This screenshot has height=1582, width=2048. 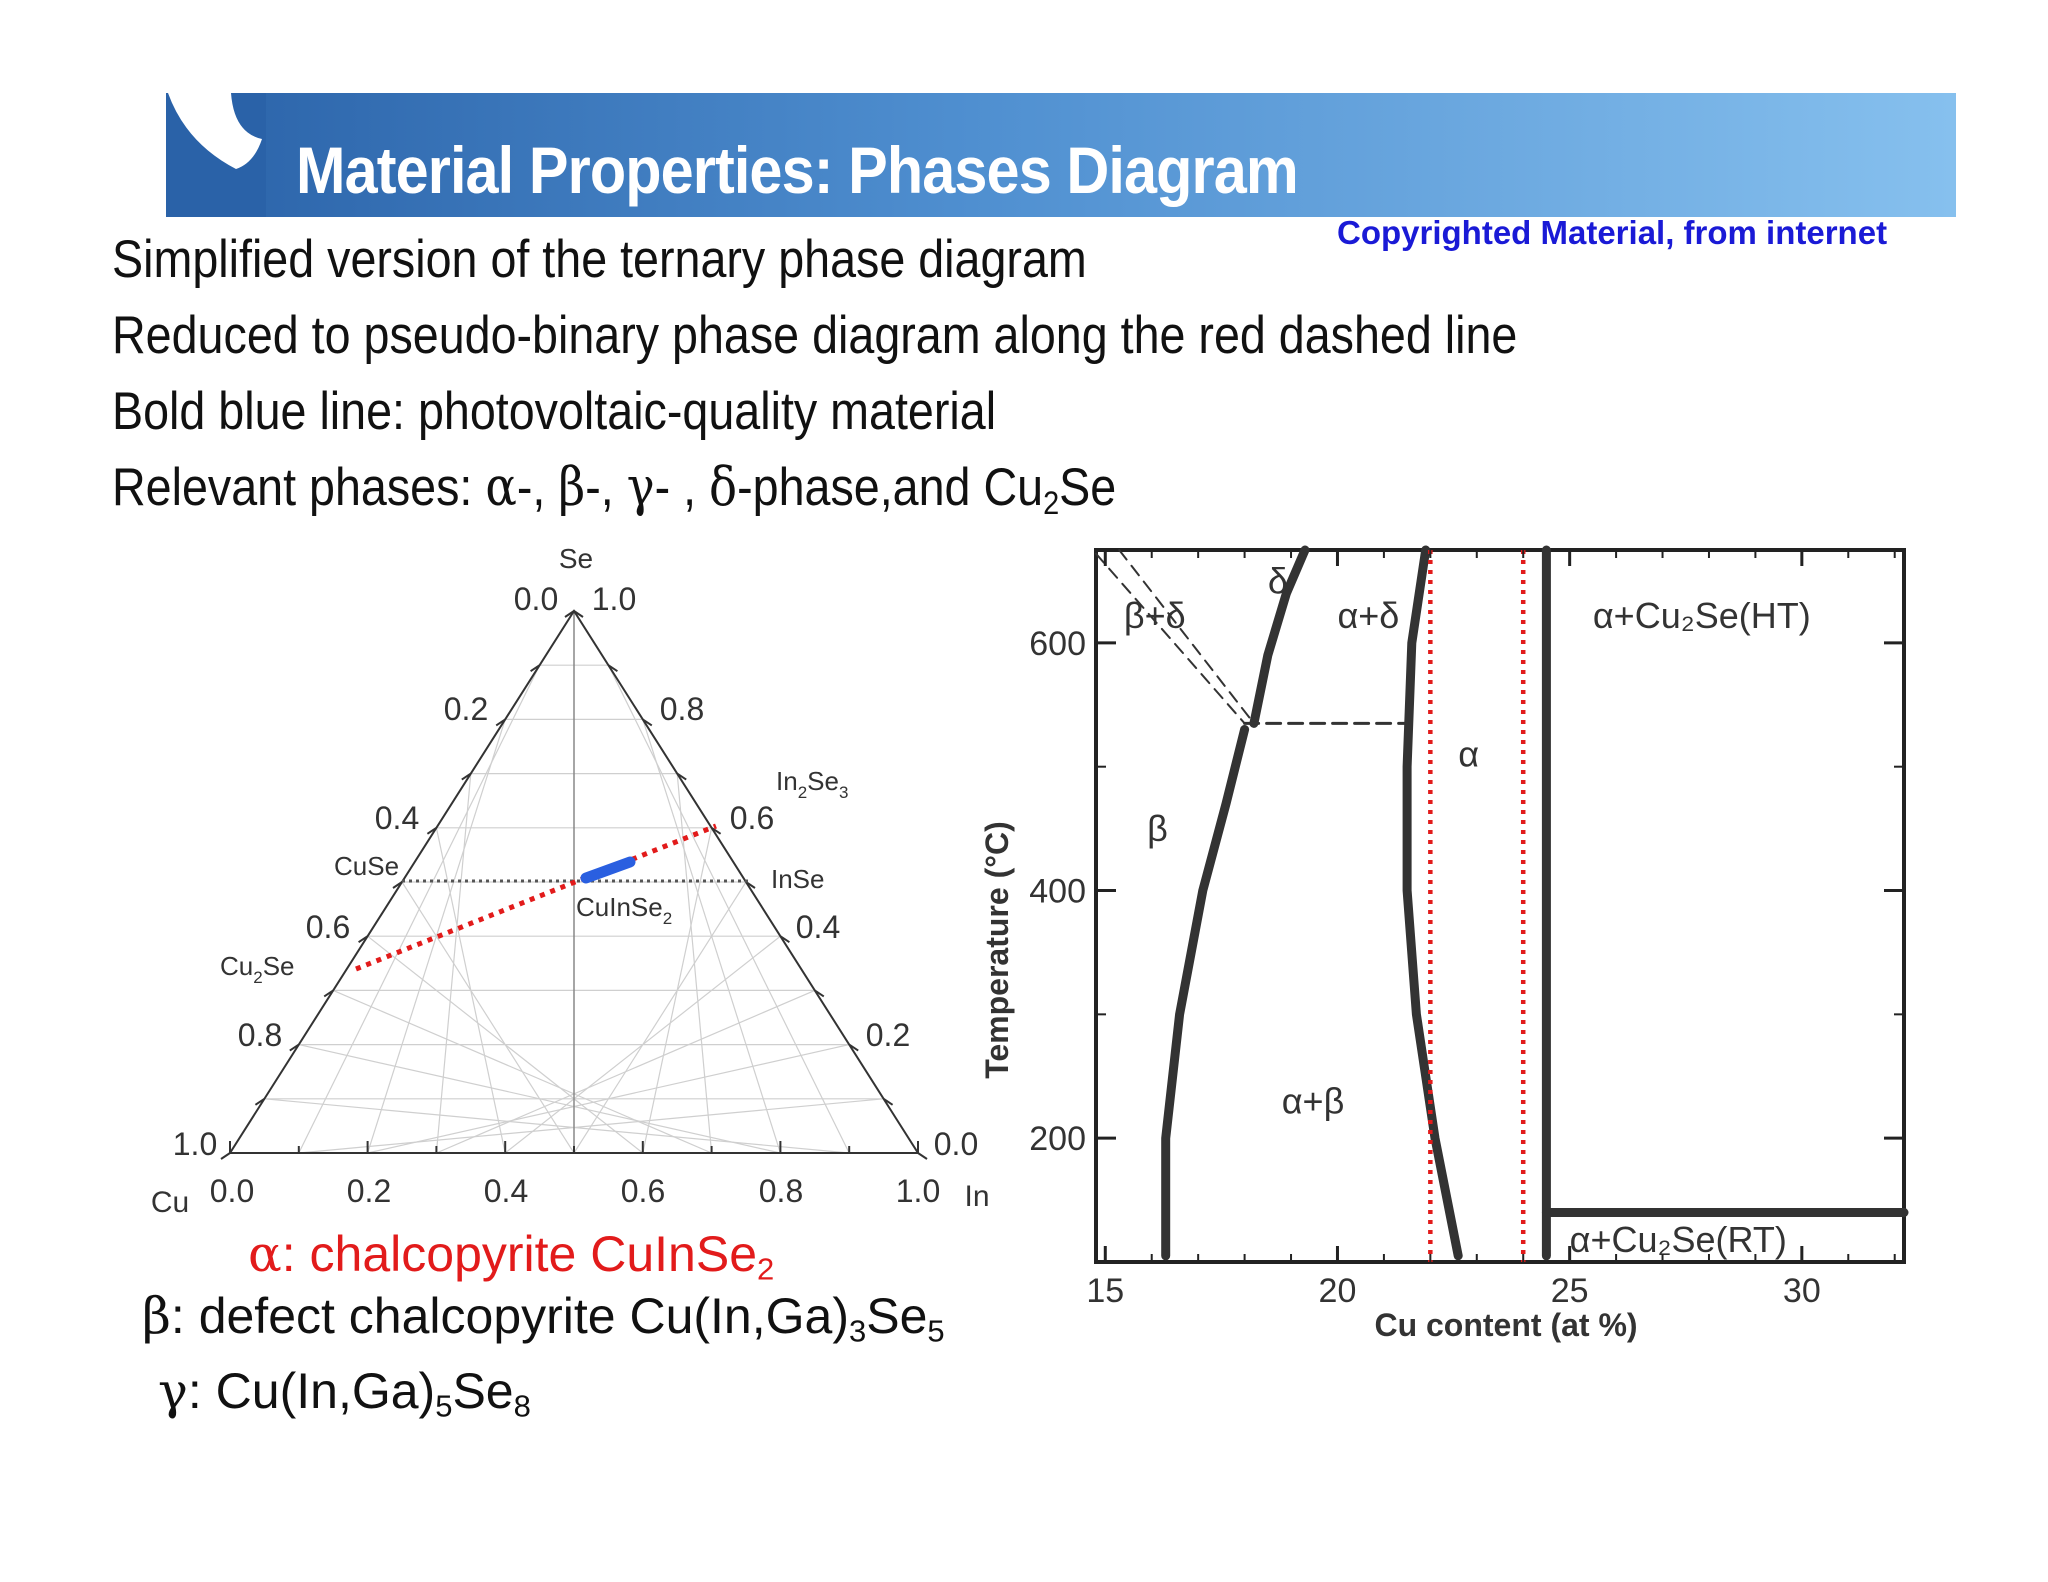 I want to click on x-tick-label: 20, so click(x=1338, y=1291).